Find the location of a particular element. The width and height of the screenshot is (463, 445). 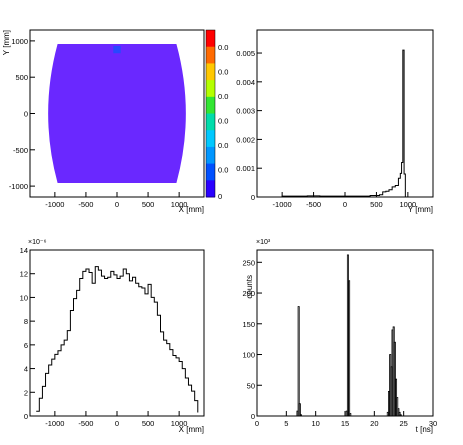

time-histogram-y-ticks: 0 50 100 150 200 250 is located at coordinates (252, 339).